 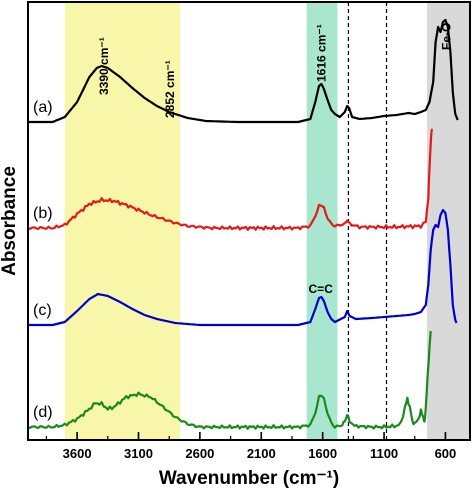 I want to click on x-axis-ticks: 3600 3100 2600 2100 1600 1100 600, so click(x=251, y=446).